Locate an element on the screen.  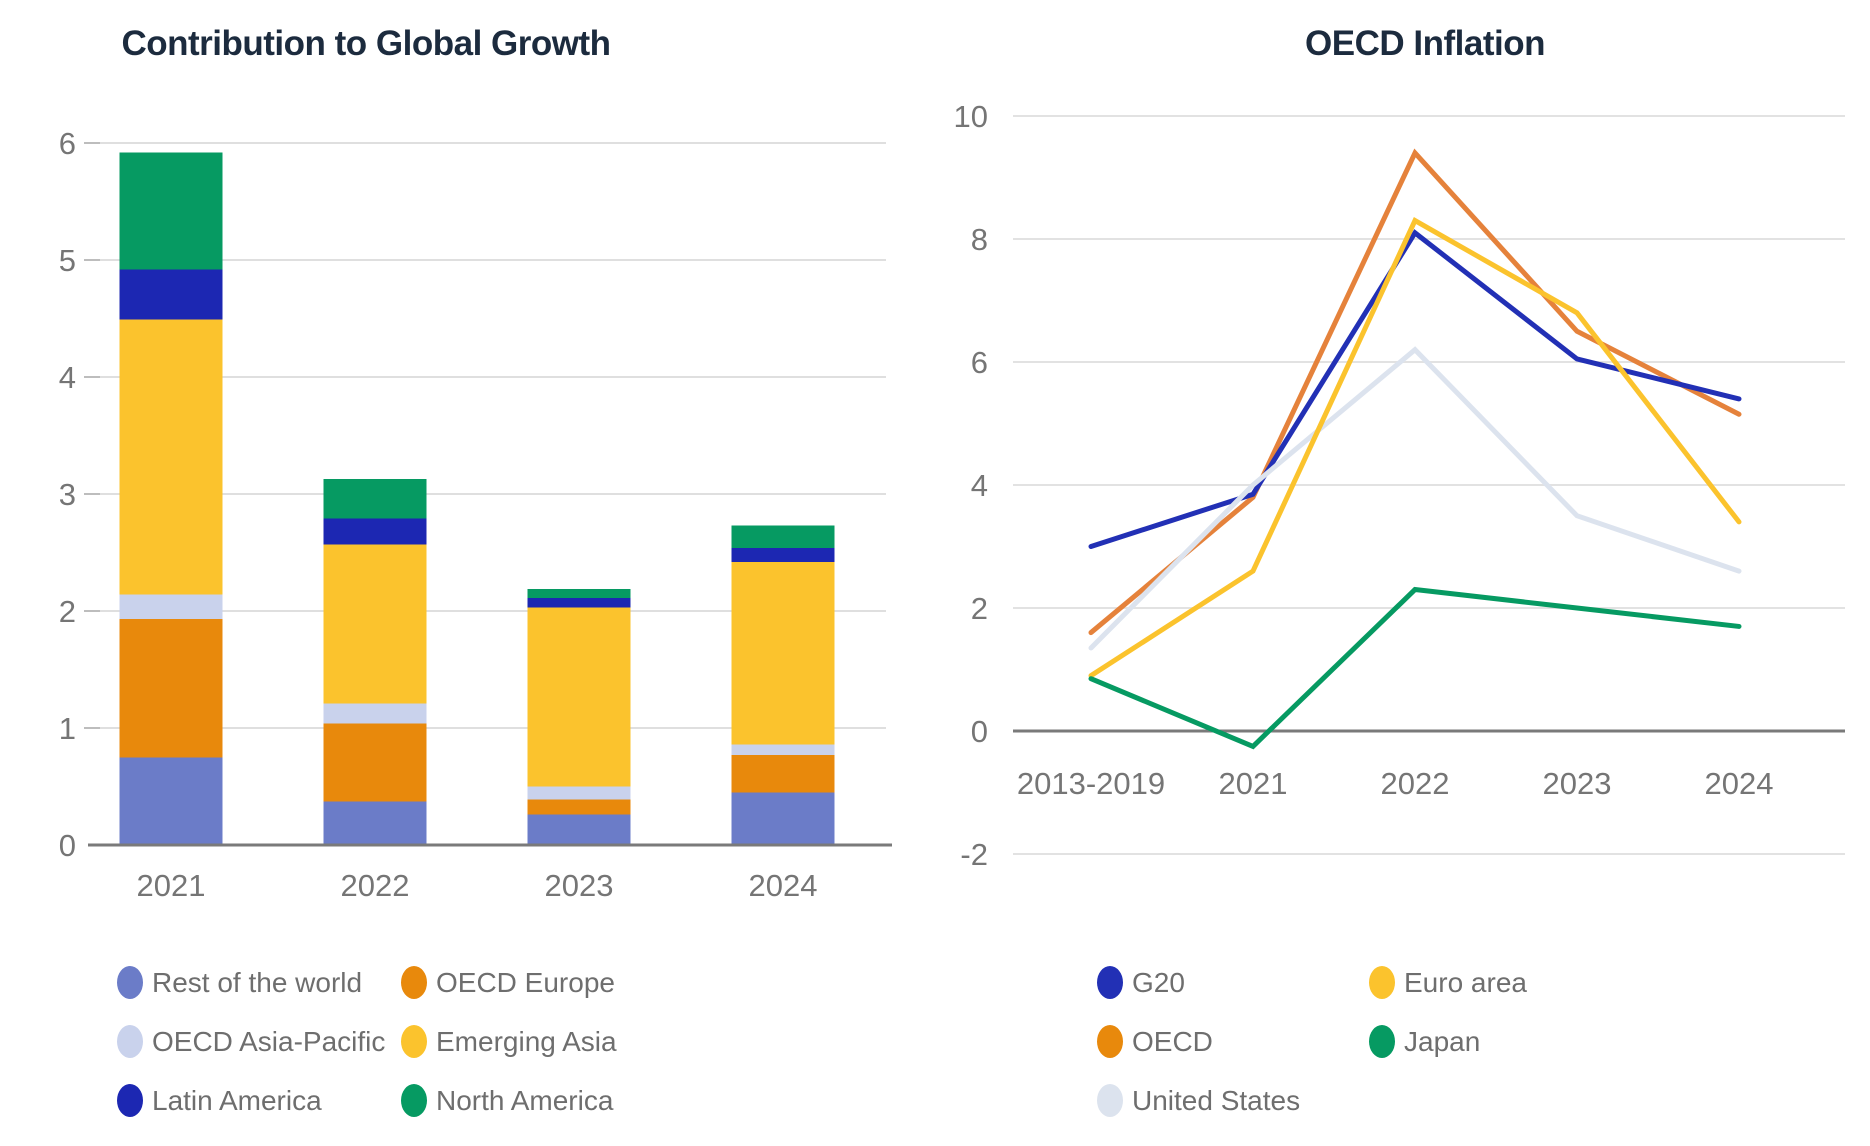
legend-dot-emerging-asia is located at coordinates (414, 1041).